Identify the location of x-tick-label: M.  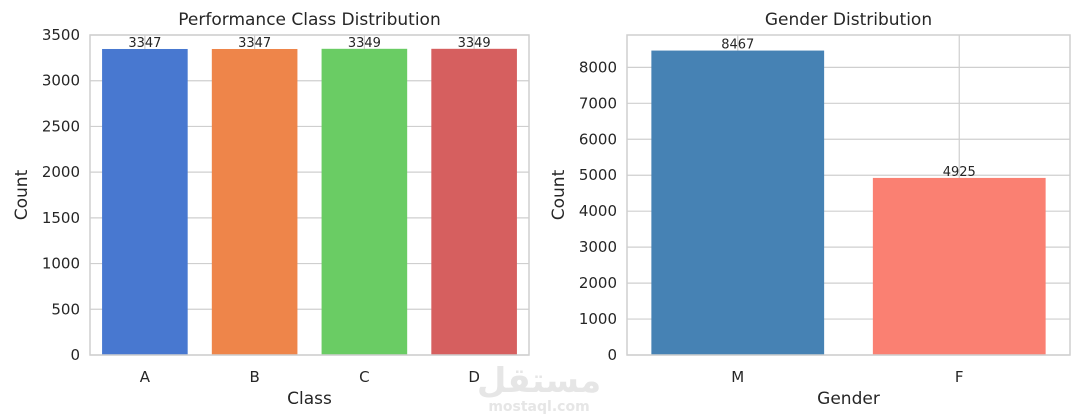
(737, 377).